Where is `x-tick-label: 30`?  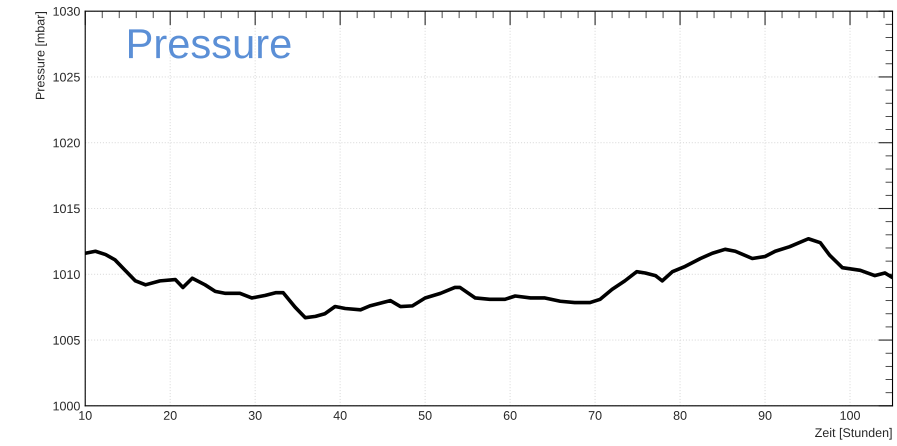 x-tick-label: 30 is located at coordinates (255, 415).